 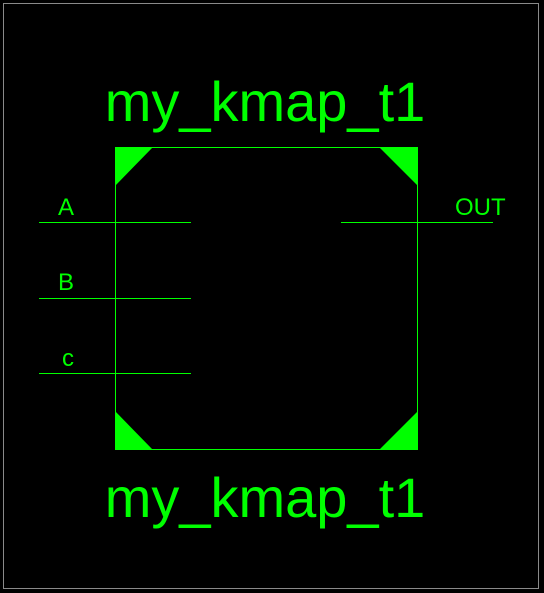 I want to click on corner-marker-top-left, so click(x=134, y=166).